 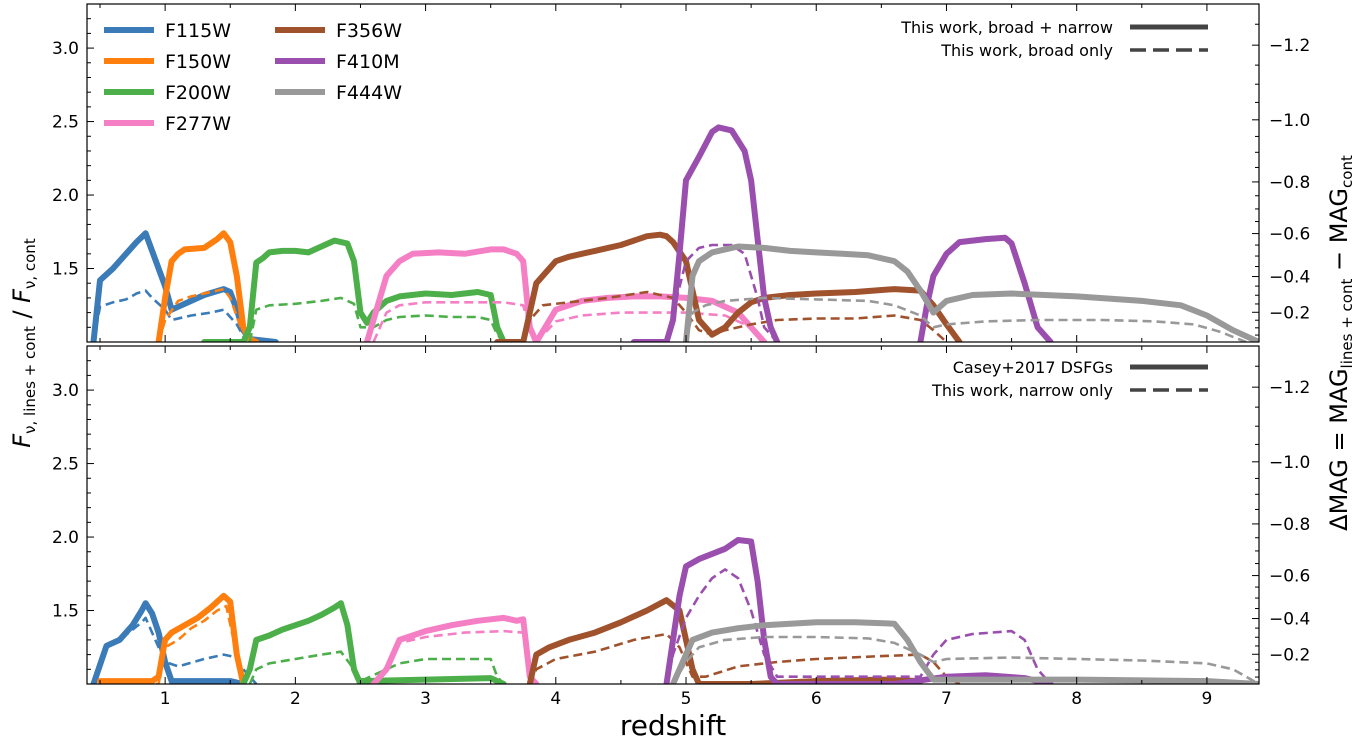 What do you see at coordinates (1206, 699) in the screenshot?
I see `x-tick-label: 9` at bounding box center [1206, 699].